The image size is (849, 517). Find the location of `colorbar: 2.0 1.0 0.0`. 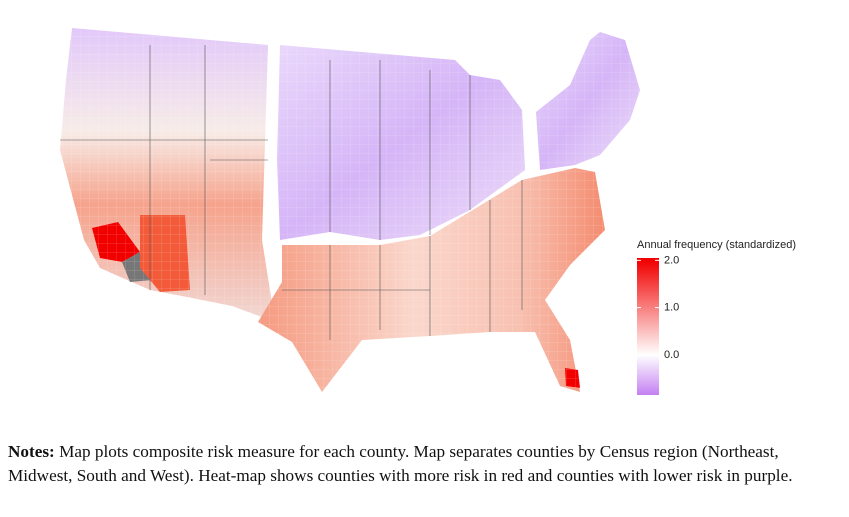

colorbar: 2.0 1.0 0.0 is located at coordinates (658, 324).